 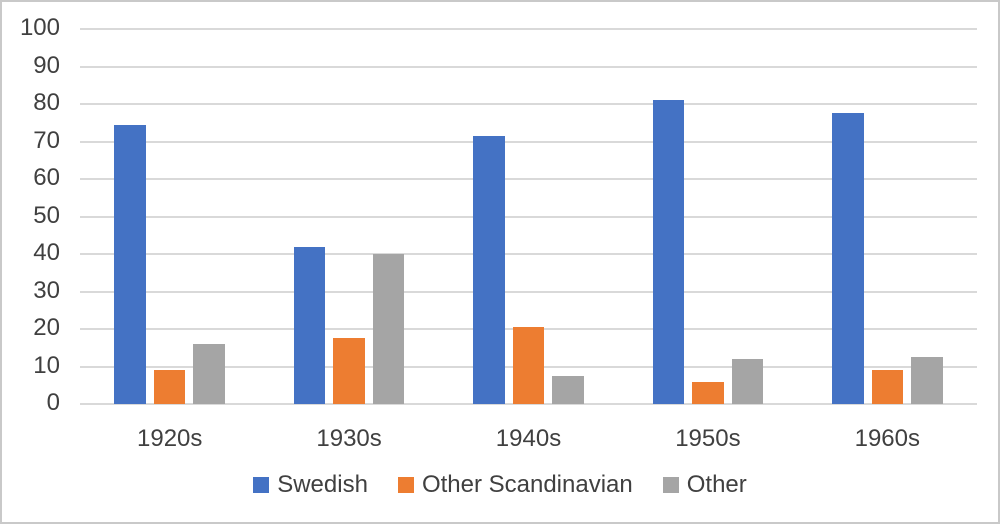 What do you see at coordinates (46, 65) in the screenshot?
I see `y-axis-tick-label: 90` at bounding box center [46, 65].